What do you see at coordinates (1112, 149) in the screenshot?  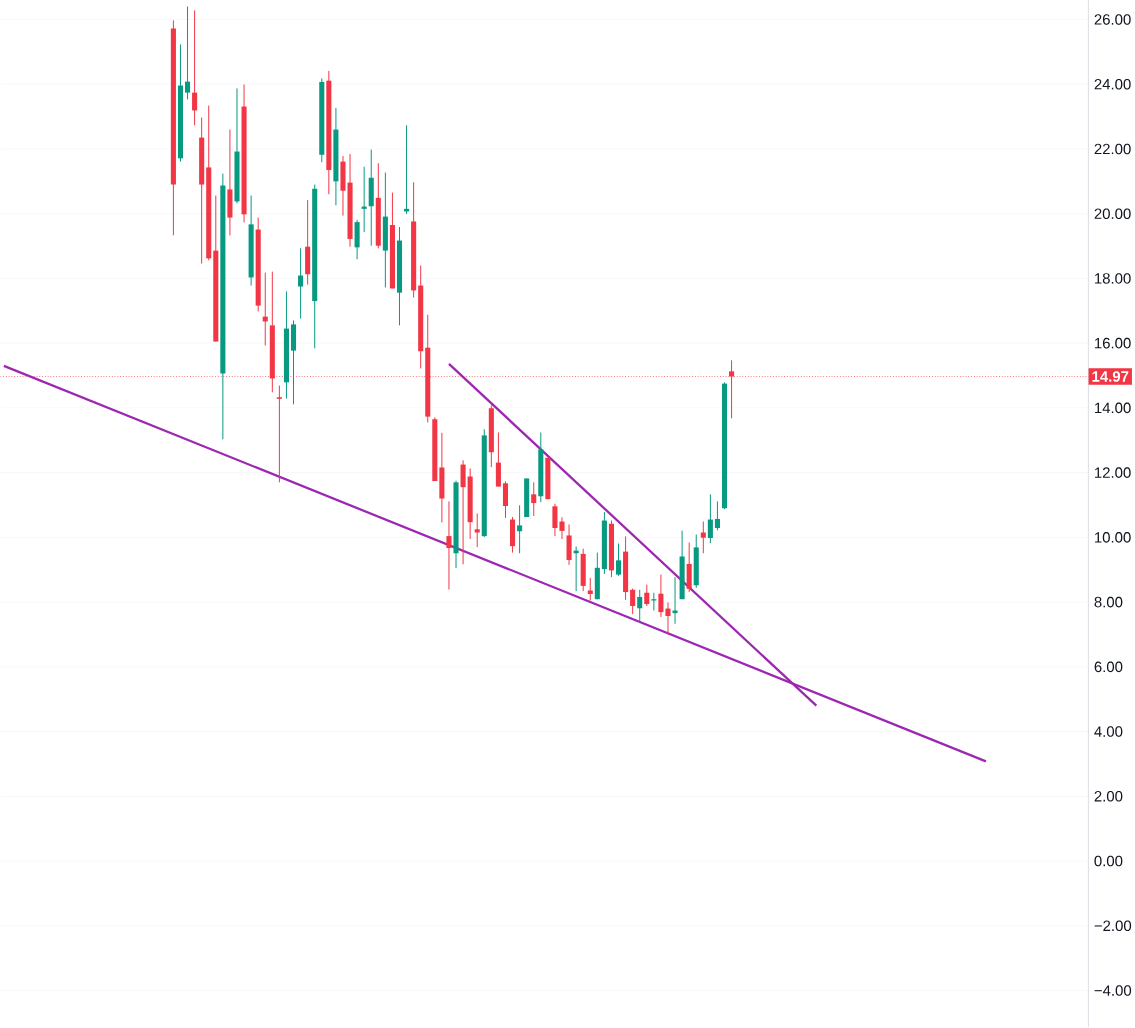 I see `y-tick-label: 22.00` at bounding box center [1112, 149].